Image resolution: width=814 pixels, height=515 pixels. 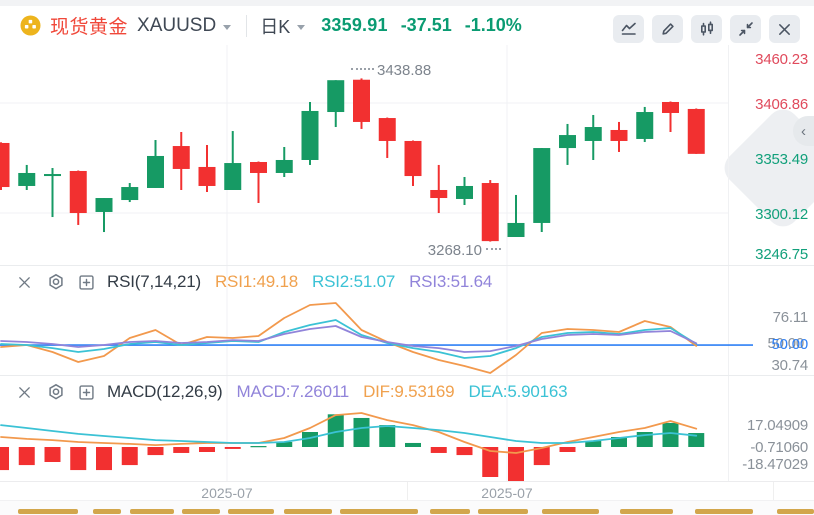 I want to click on price-axis-label: 3353.49, so click(x=781, y=159).